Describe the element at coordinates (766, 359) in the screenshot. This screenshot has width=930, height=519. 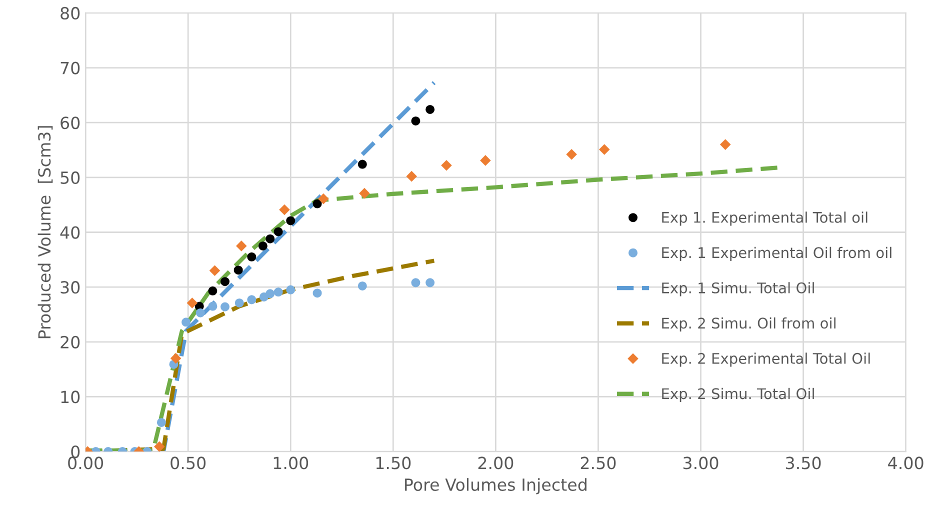
I see `legend-label: Exp. 2 Experimental Total Oil` at that location.